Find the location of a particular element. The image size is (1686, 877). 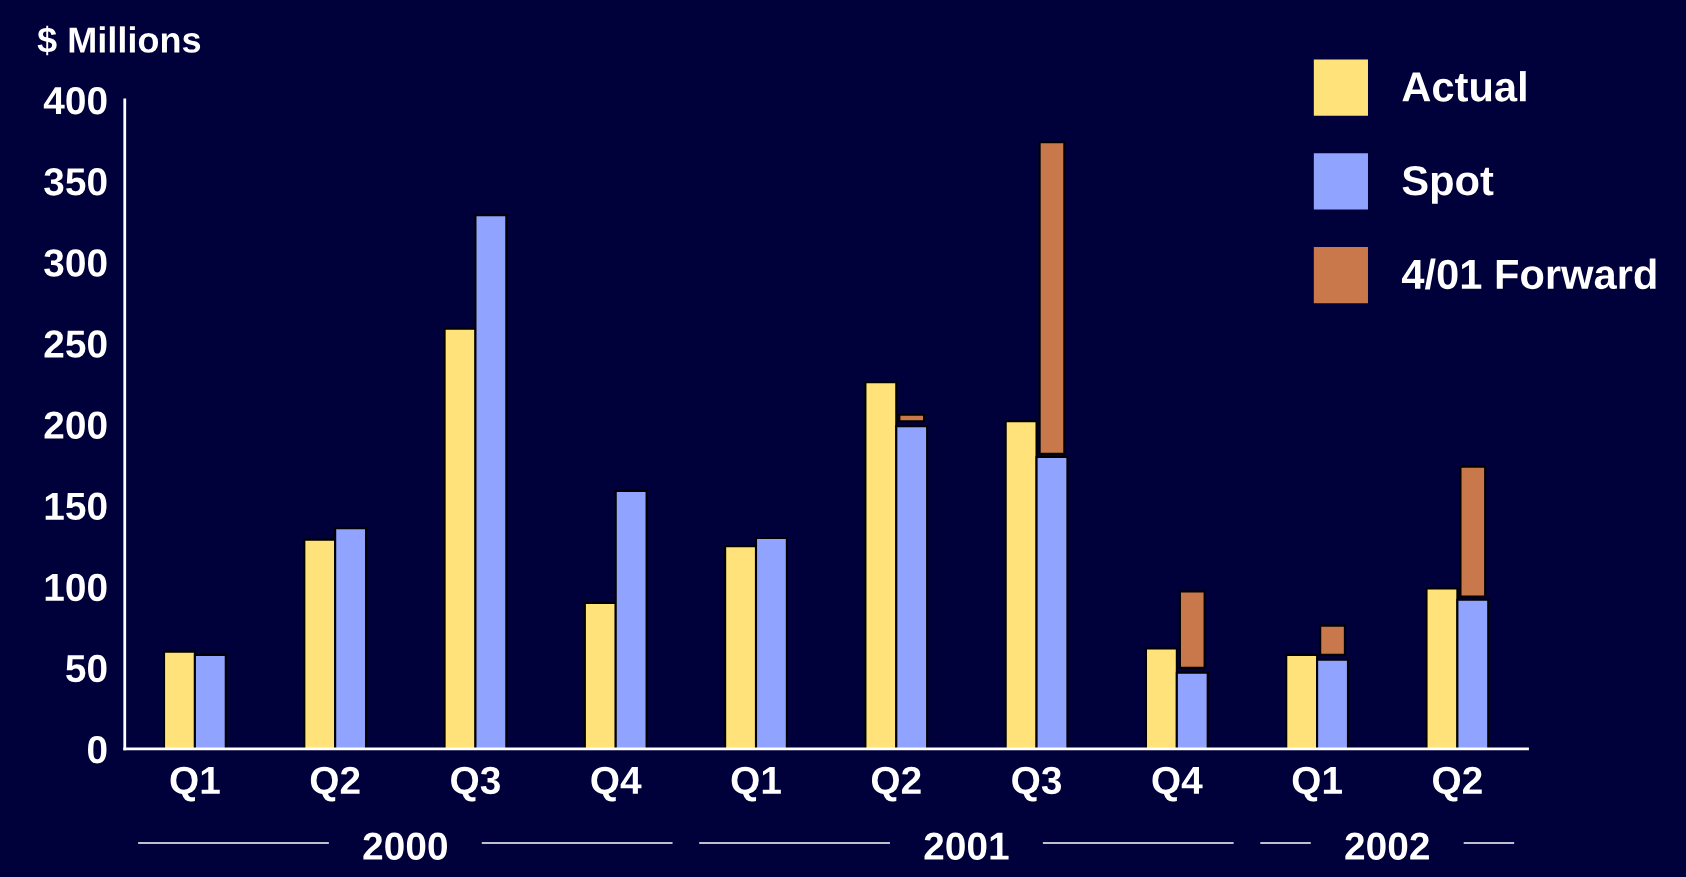

y-tick-label: 100 is located at coordinates (76, 587).